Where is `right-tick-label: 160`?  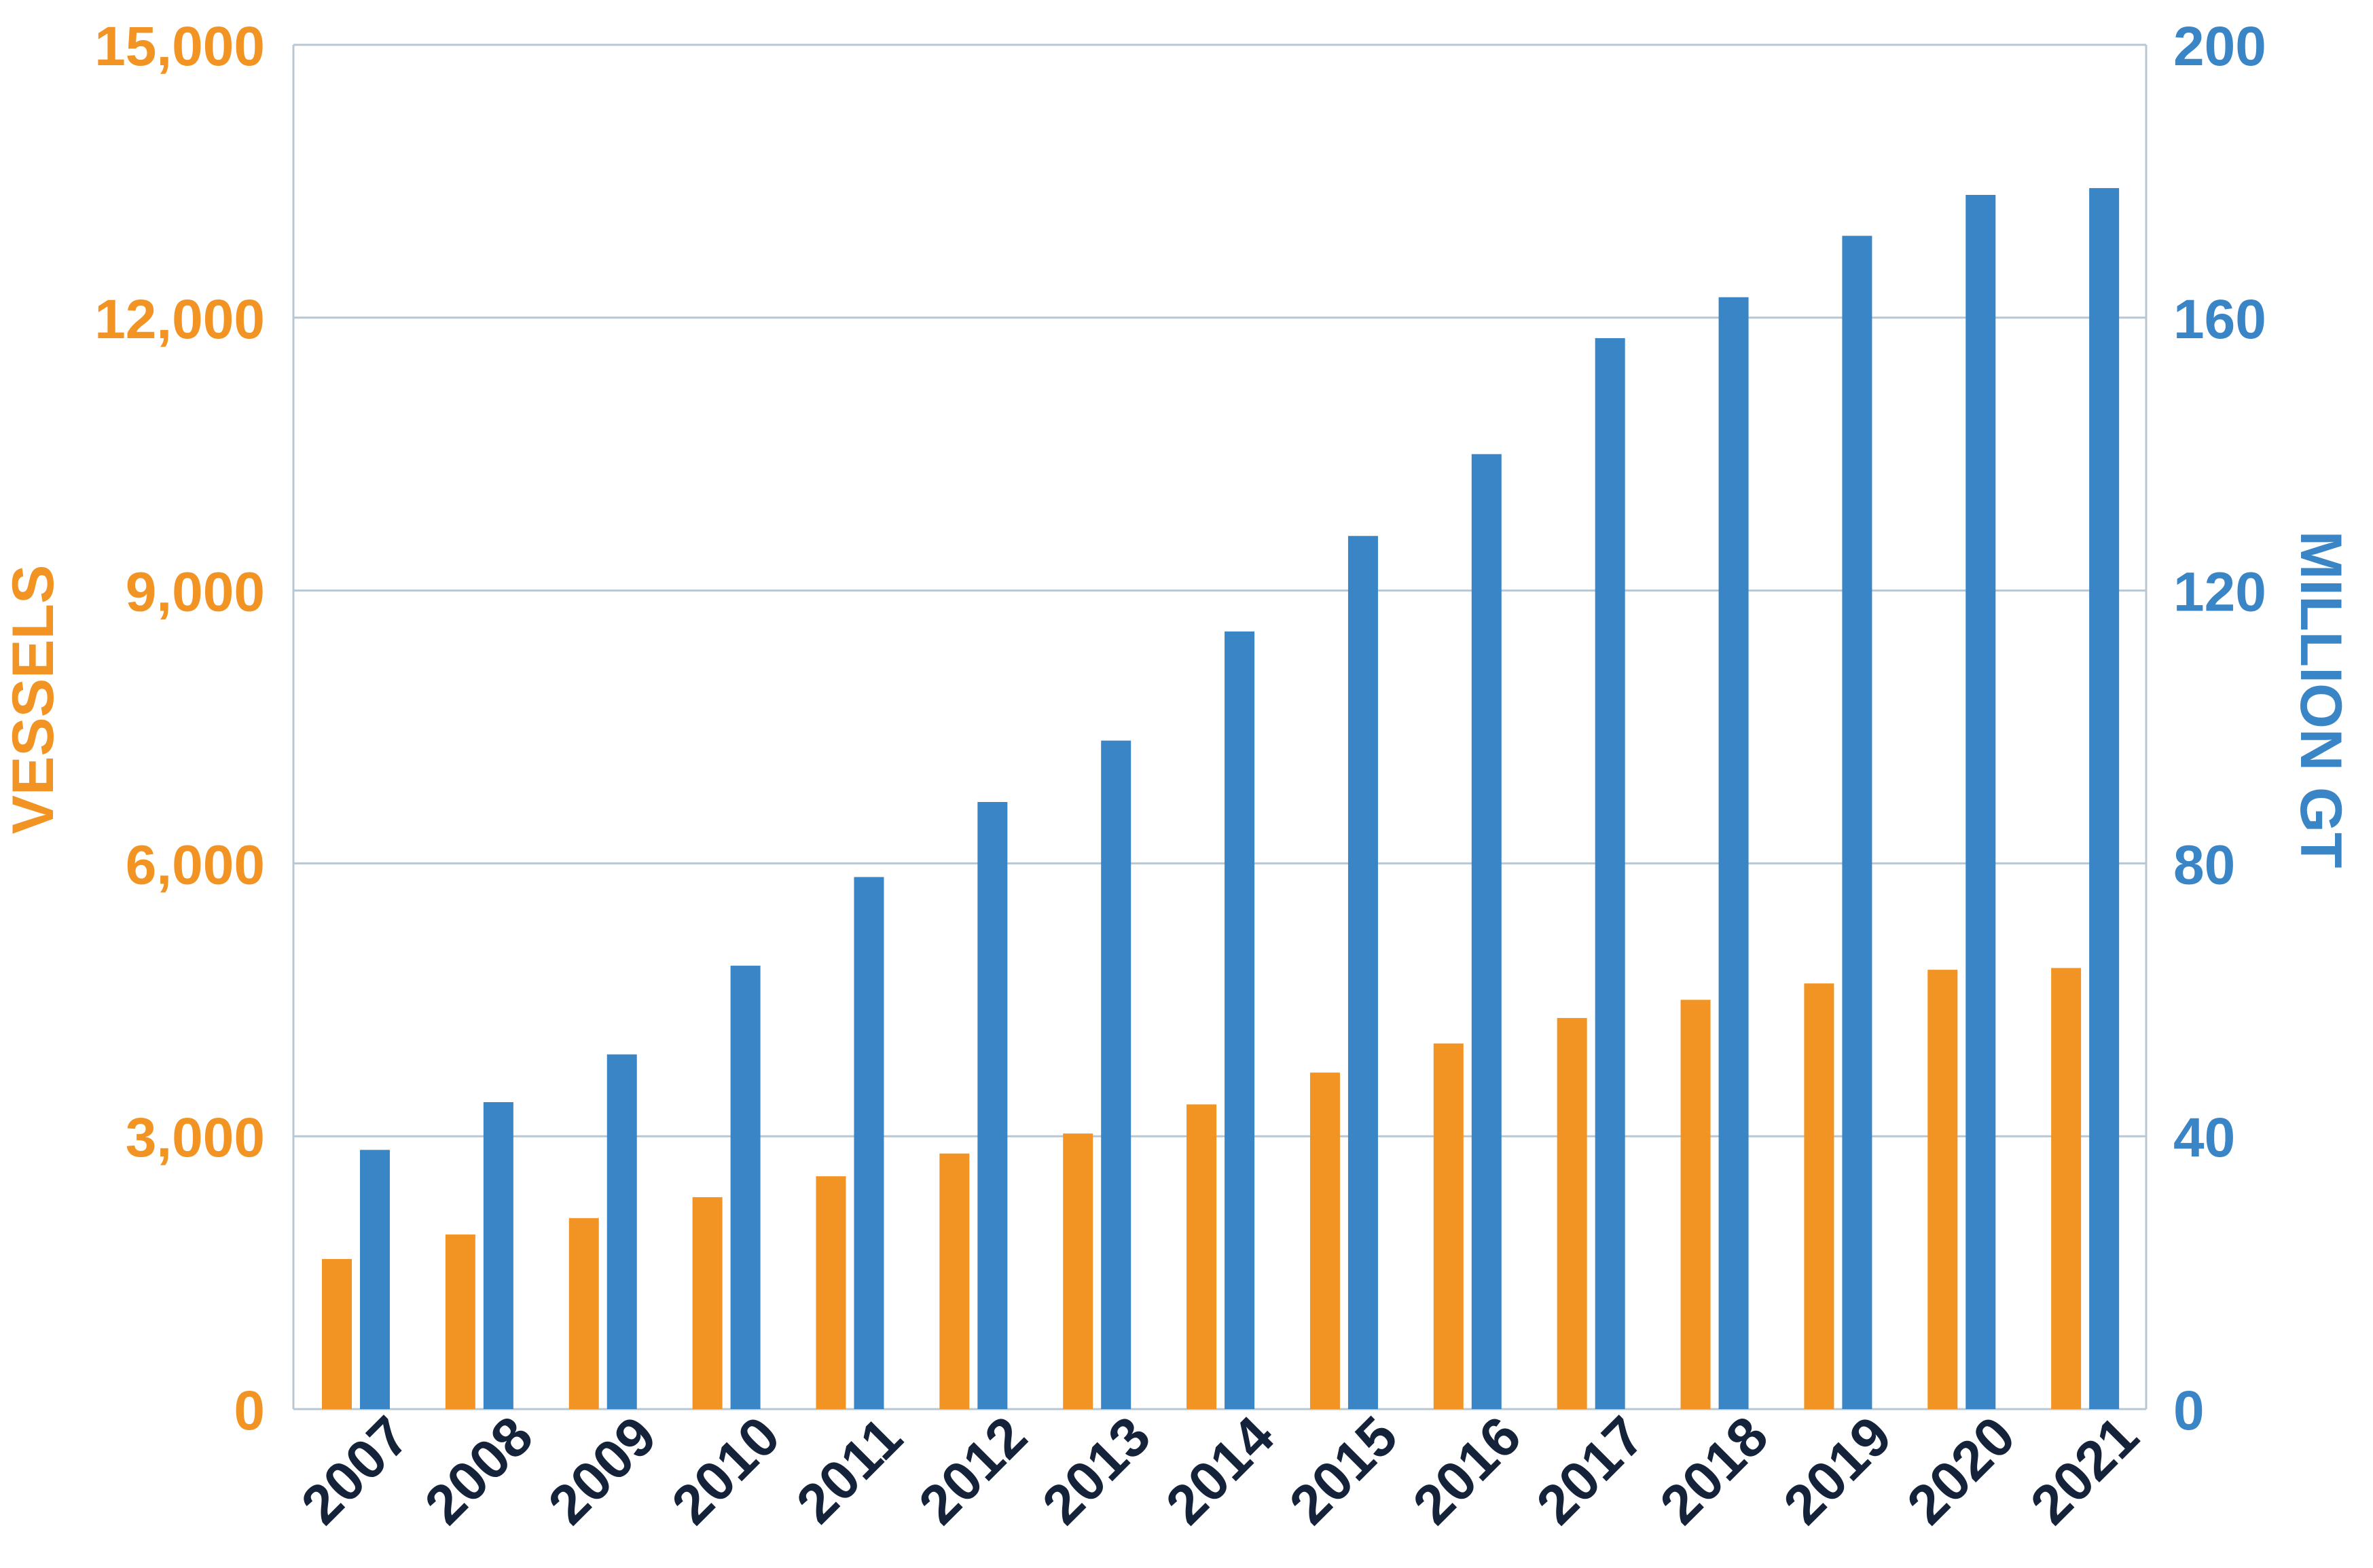 right-tick-label: 160 is located at coordinates (2219, 319).